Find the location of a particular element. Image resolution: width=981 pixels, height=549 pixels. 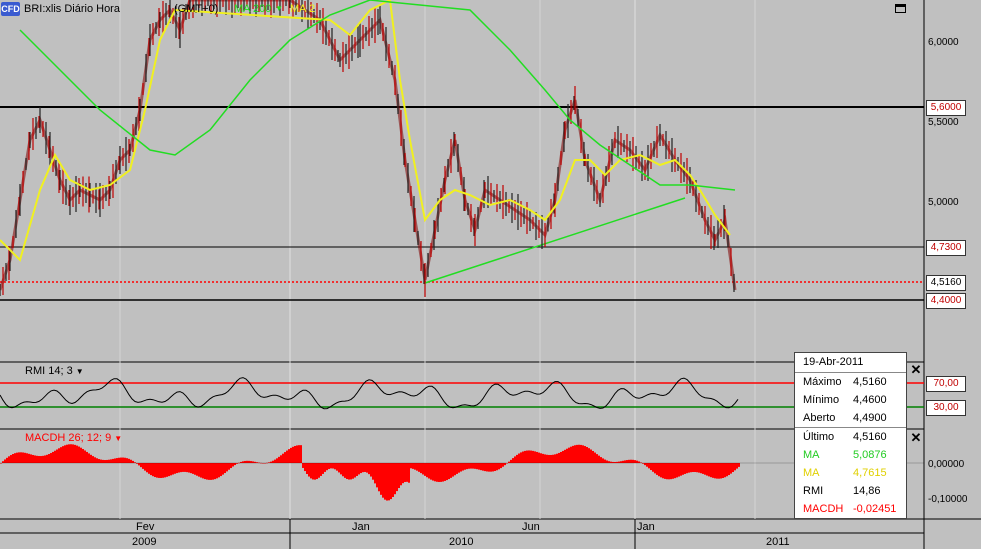

tooltip-value: 4,5160 is located at coordinates (870, 382).